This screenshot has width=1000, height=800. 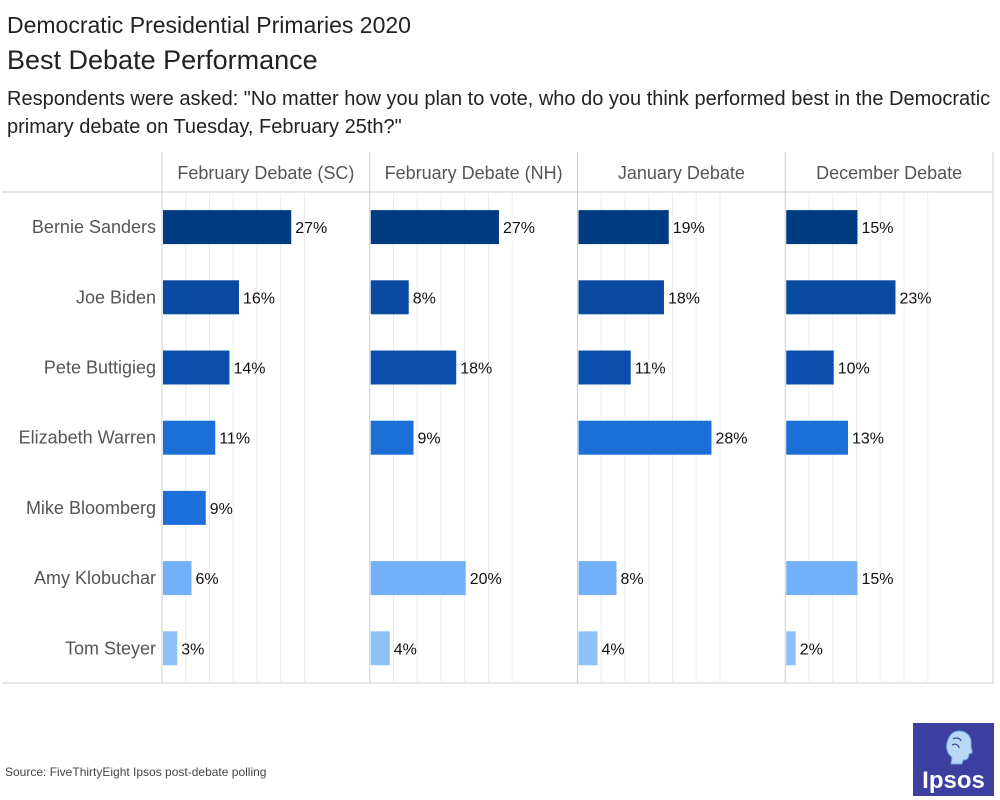 I want to click on data-label: 3%, so click(x=192, y=649).